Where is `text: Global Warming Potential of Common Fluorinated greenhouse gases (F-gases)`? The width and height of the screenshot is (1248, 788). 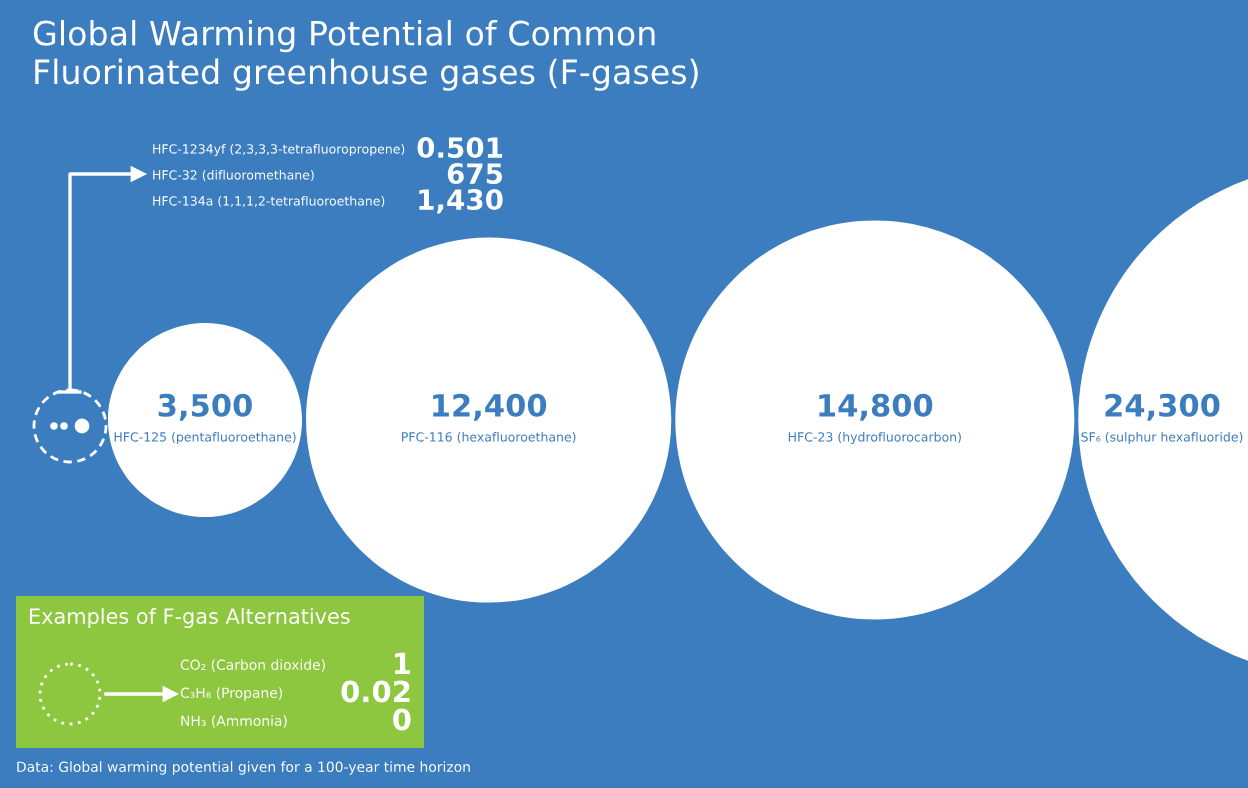
text: Global Warming Potential of Common Fluorinated greenhouse gases (F-gases) is located at coordinates (365, 55).